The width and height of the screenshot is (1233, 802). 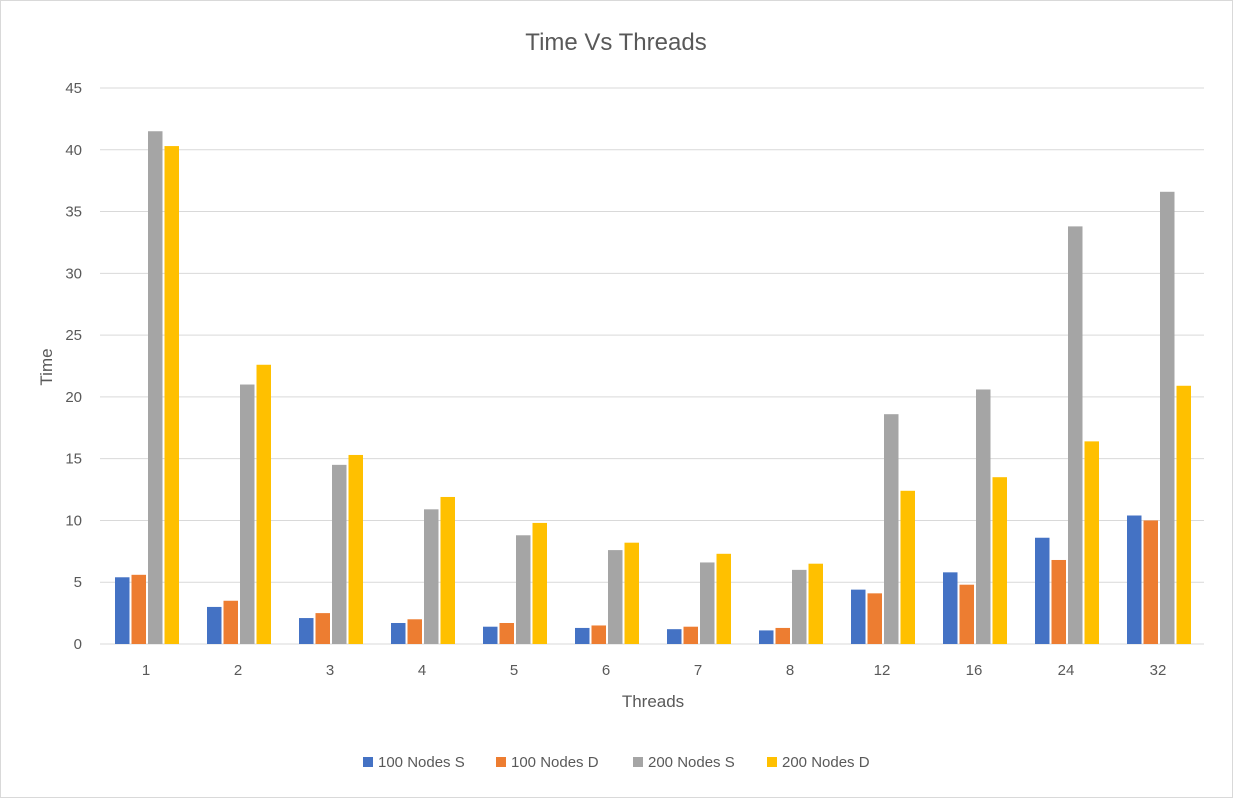 What do you see at coordinates (73, 150) in the screenshot?
I see `y-tick-label: 40` at bounding box center [73, 150].